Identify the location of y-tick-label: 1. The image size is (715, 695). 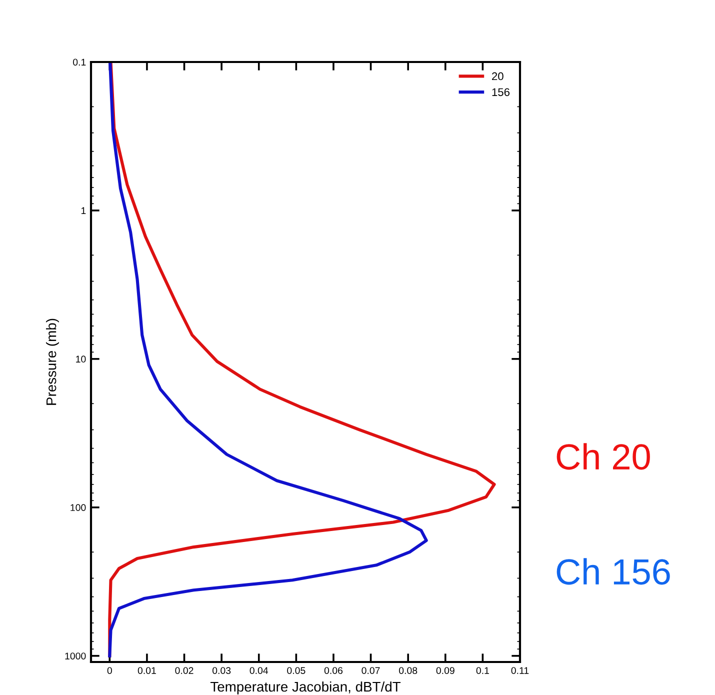
(83, 210).